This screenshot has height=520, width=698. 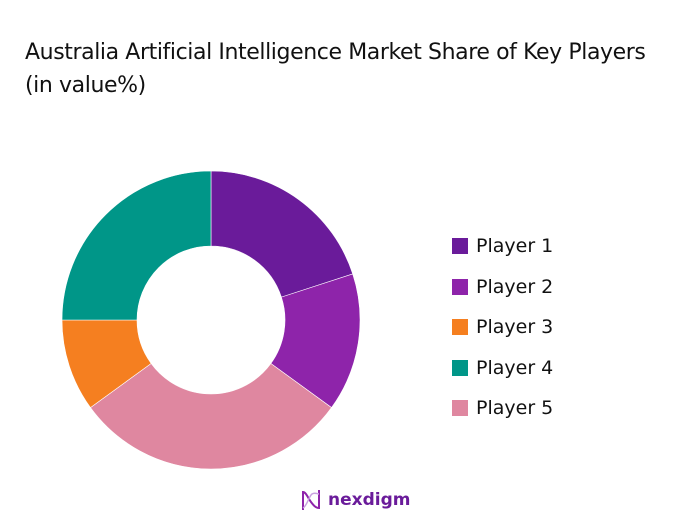 I want to click on legend-label: Player 1, so click(x=515, y=246).